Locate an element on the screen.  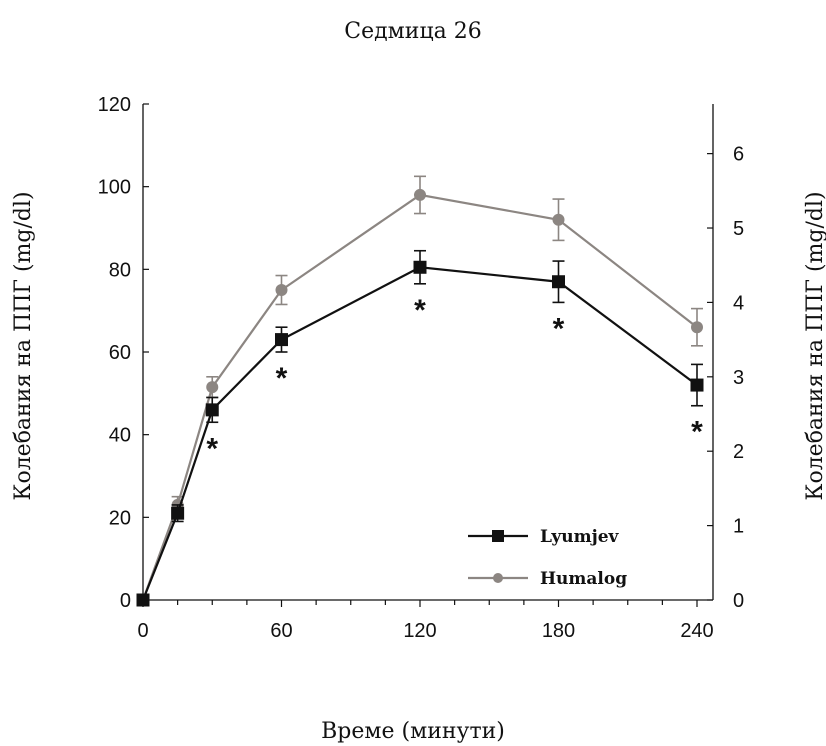
left-y-tick-label: 60 is located at coordinates (120, 353).